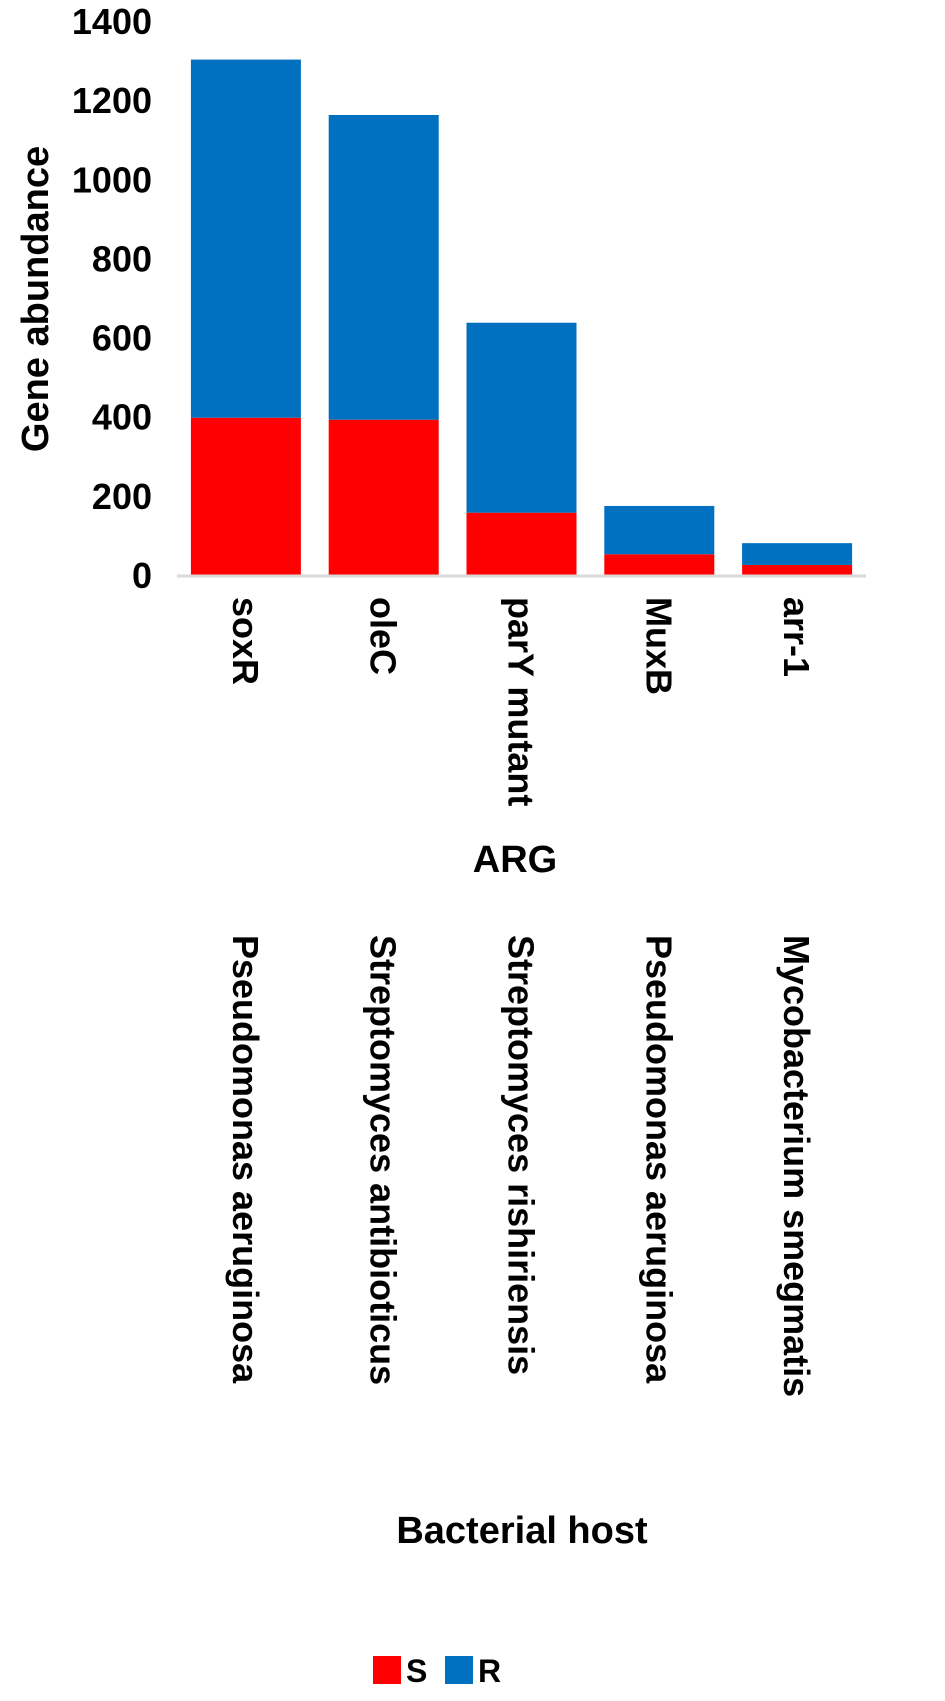 This screenshot has height=1701, width=945. I want to click on category-label: parY mutant, so click(521, 701).